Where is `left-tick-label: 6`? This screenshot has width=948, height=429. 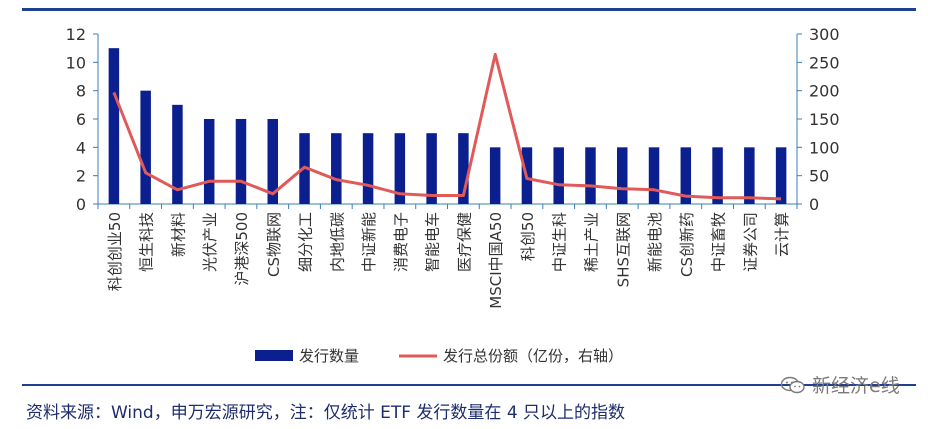
left-tick-label: 6 is located at coordinates (81, 119).